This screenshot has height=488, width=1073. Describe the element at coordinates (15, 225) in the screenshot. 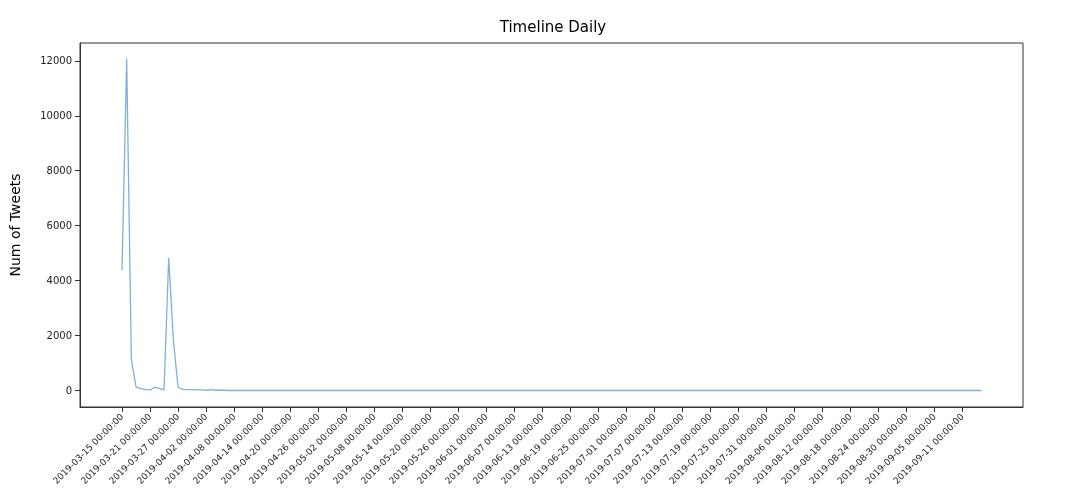

I see `y-axis-title: Num of Tweets` at that location.